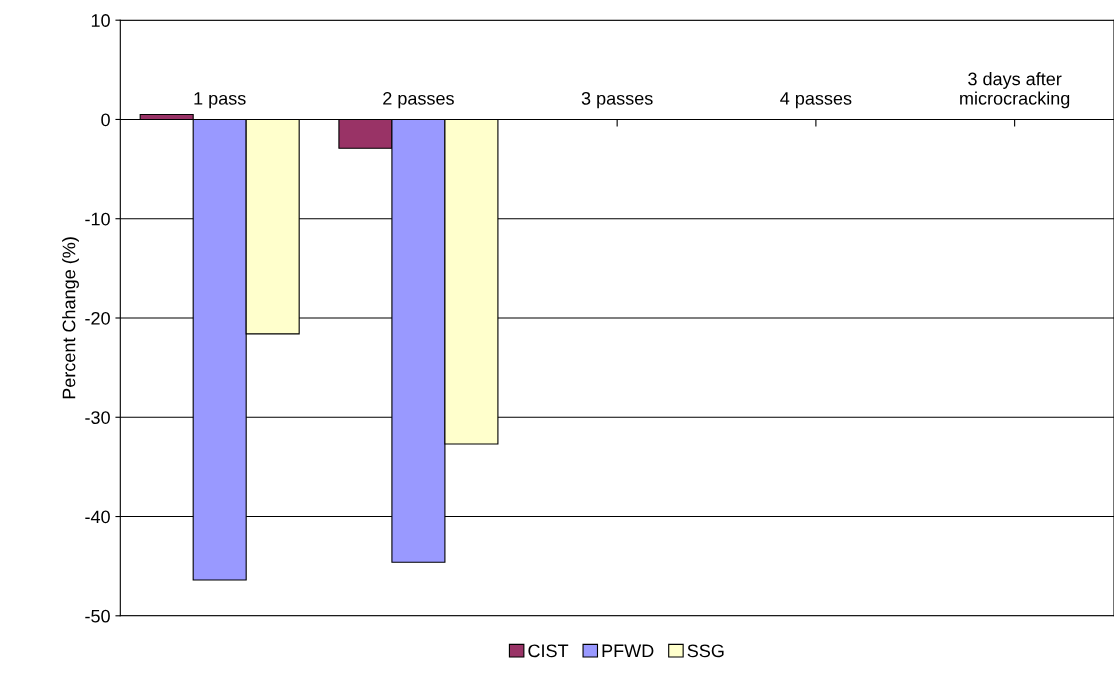  Describe the element at coordinates (105, 120) in the screenshot. I see `y-tick-label: 0` at that location.